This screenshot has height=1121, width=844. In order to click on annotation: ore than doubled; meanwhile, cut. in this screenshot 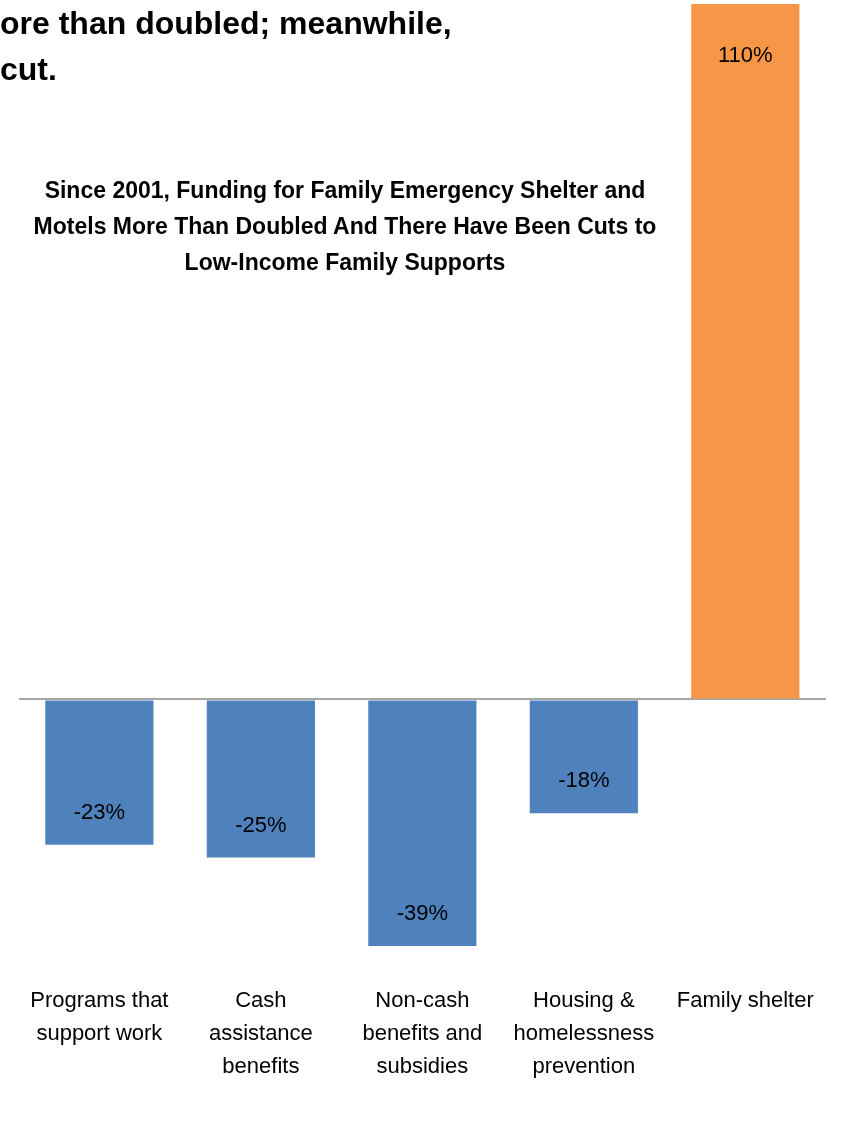, I will do `click(226, 46)`.